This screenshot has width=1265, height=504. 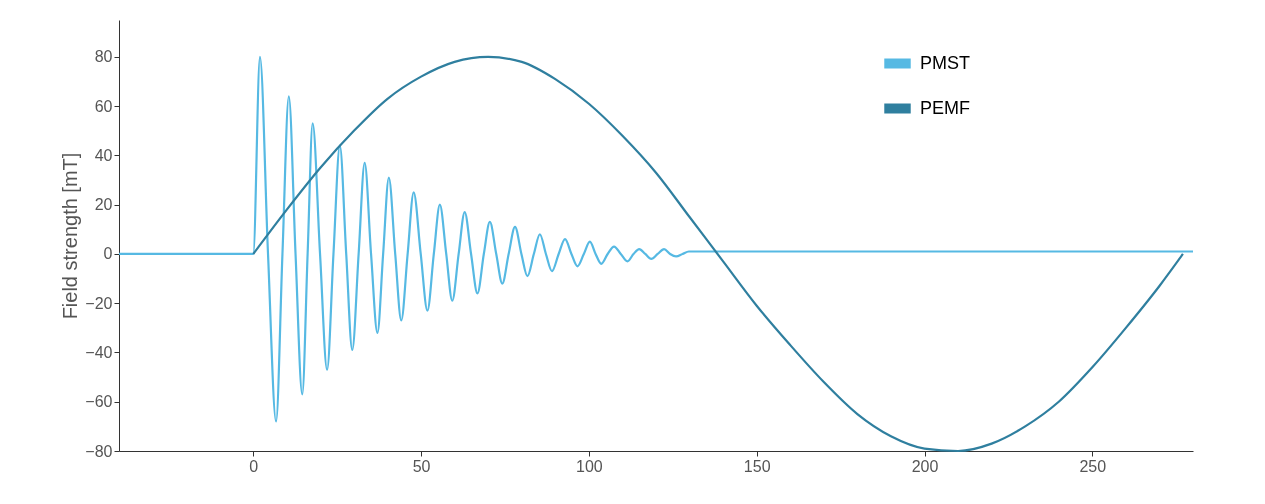 What do you see at coordinates (421, 466) in the screenshot?
I see `x-tick-label: 50` at bounding box center [421, 466].